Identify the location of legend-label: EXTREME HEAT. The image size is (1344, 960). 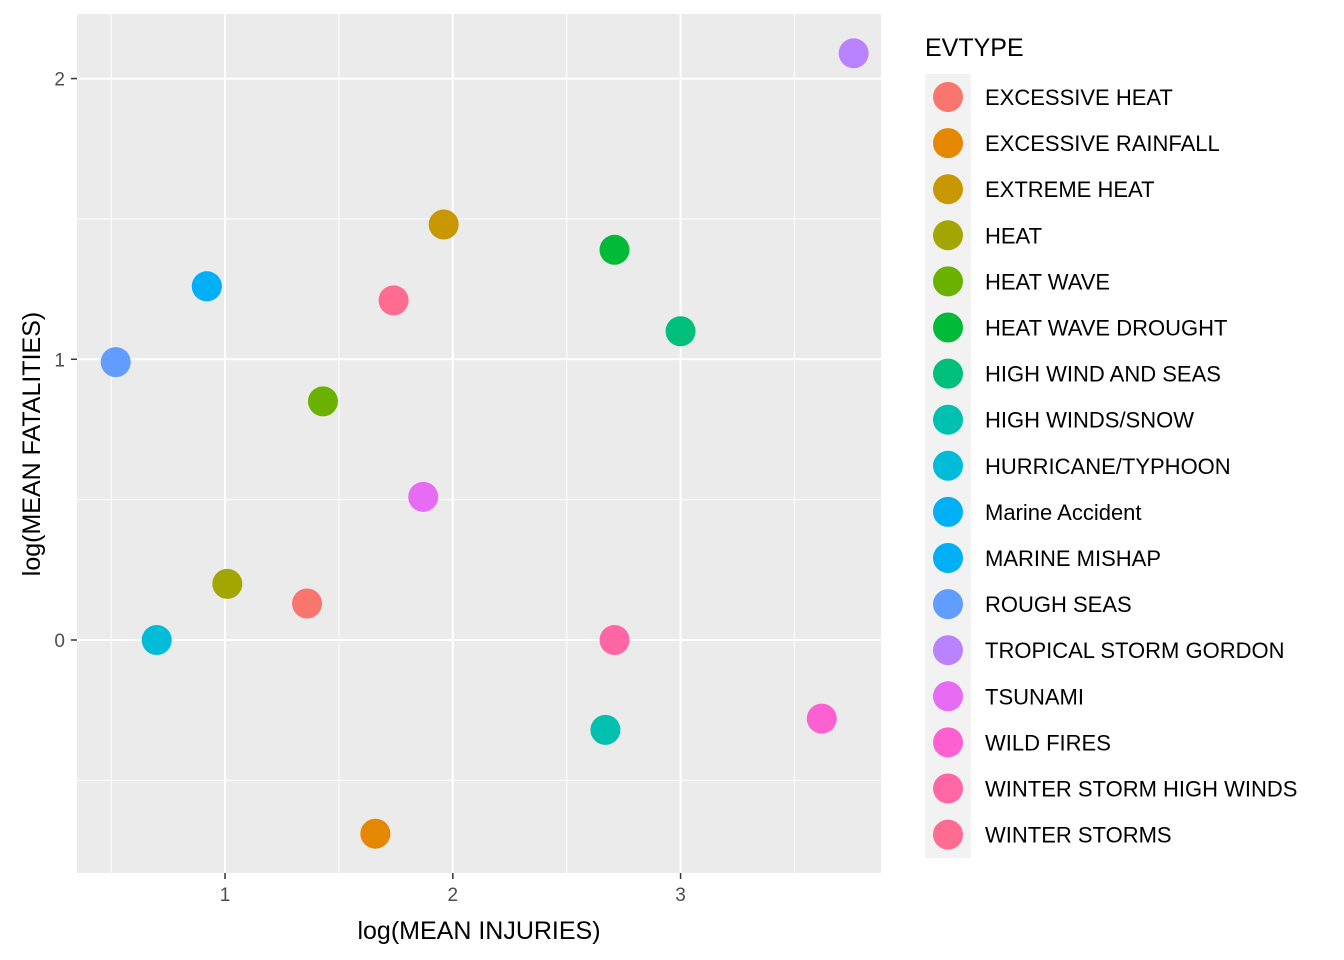
(1070, 189).